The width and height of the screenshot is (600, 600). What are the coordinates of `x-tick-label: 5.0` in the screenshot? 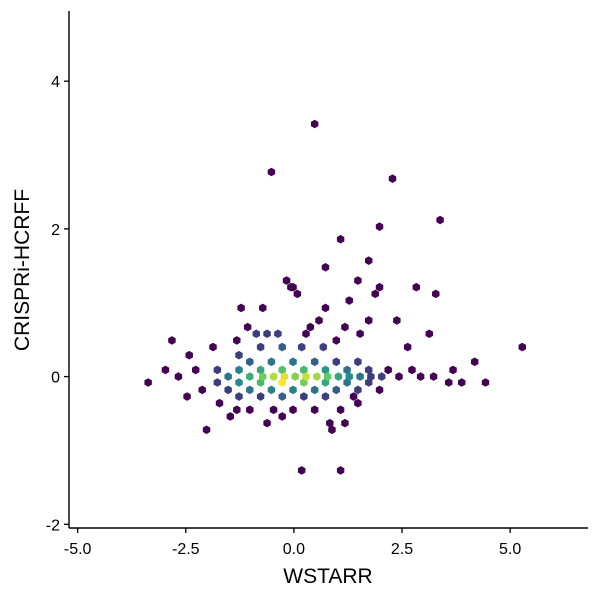 It's located at (510, 549).